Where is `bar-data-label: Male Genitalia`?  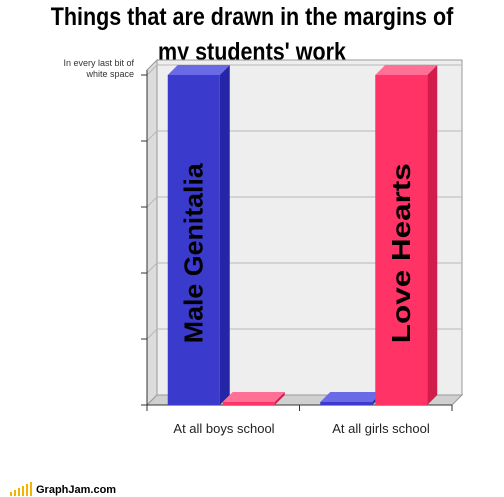 bar-data-label: Male Genitalia is located at coordinates (194, 253).